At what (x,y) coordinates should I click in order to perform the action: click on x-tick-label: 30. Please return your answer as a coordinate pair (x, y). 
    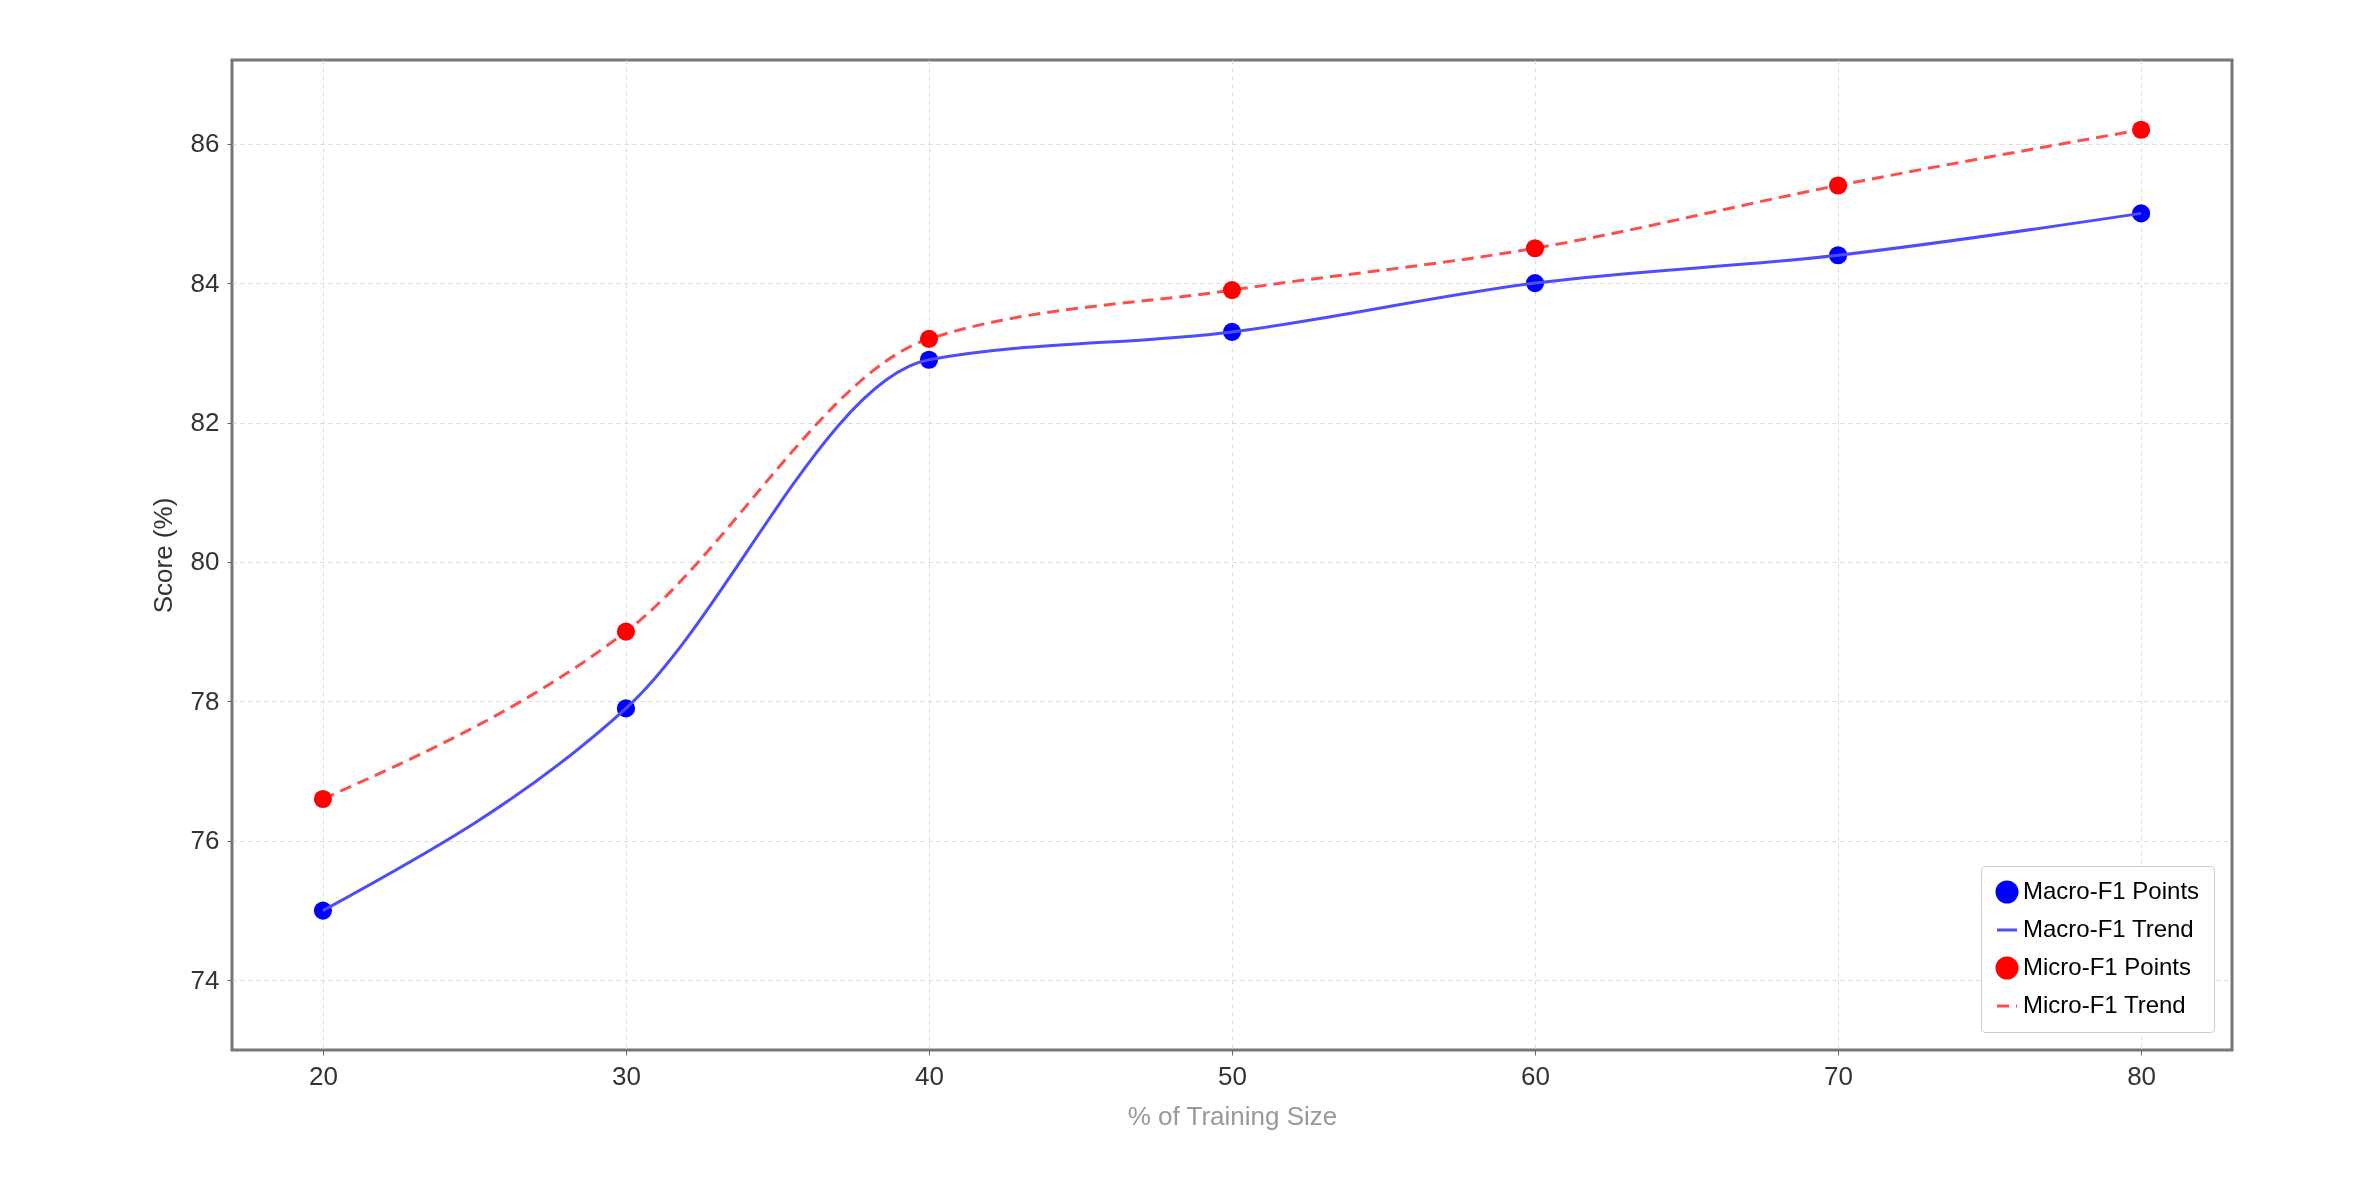
    Looking at the image, I should click on (626, 1075).